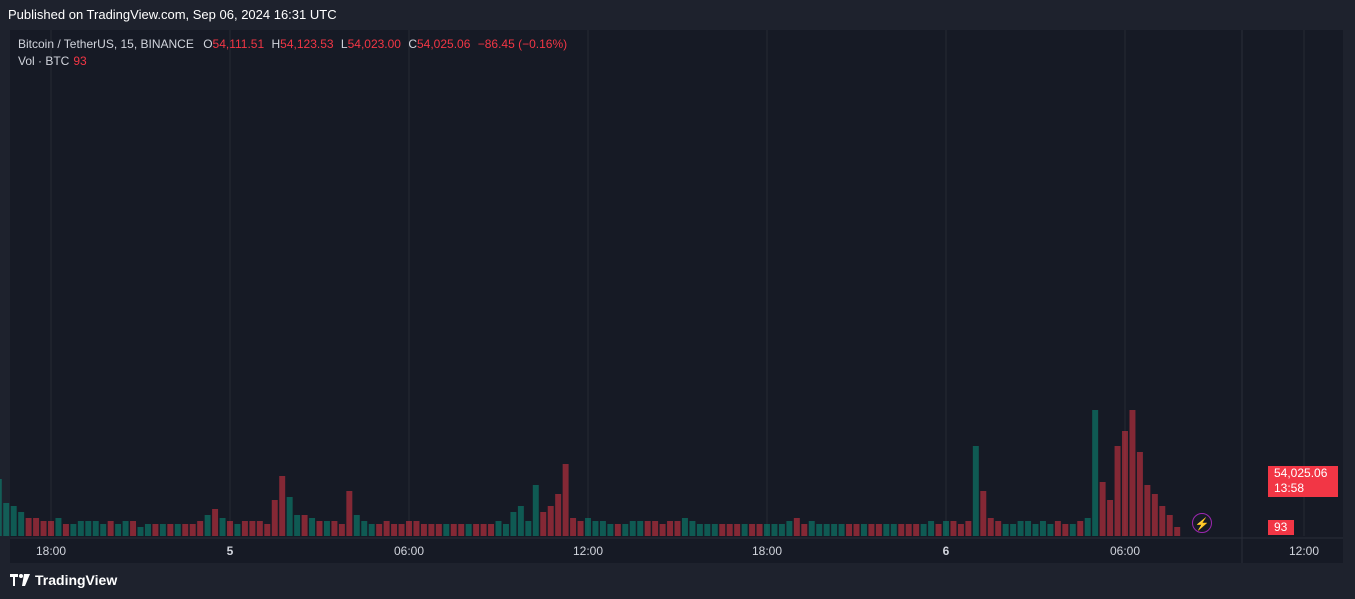  Describe the element at coordinates (1202, 523) in the screenshot. I see `lightning-icon: ⚡` at that location.